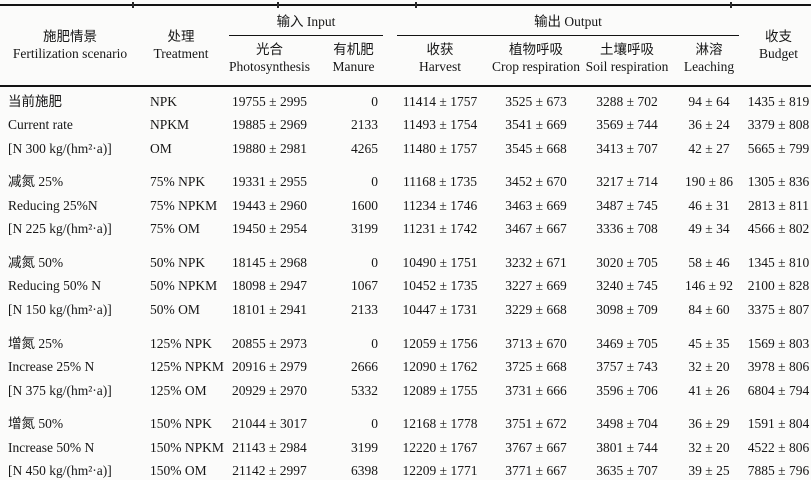 This screenshot has width=811, height=480. Describe the element at coordinates (51, 447) in the screenshot. I see `scenario-cell: Increase 50% N` at that location.